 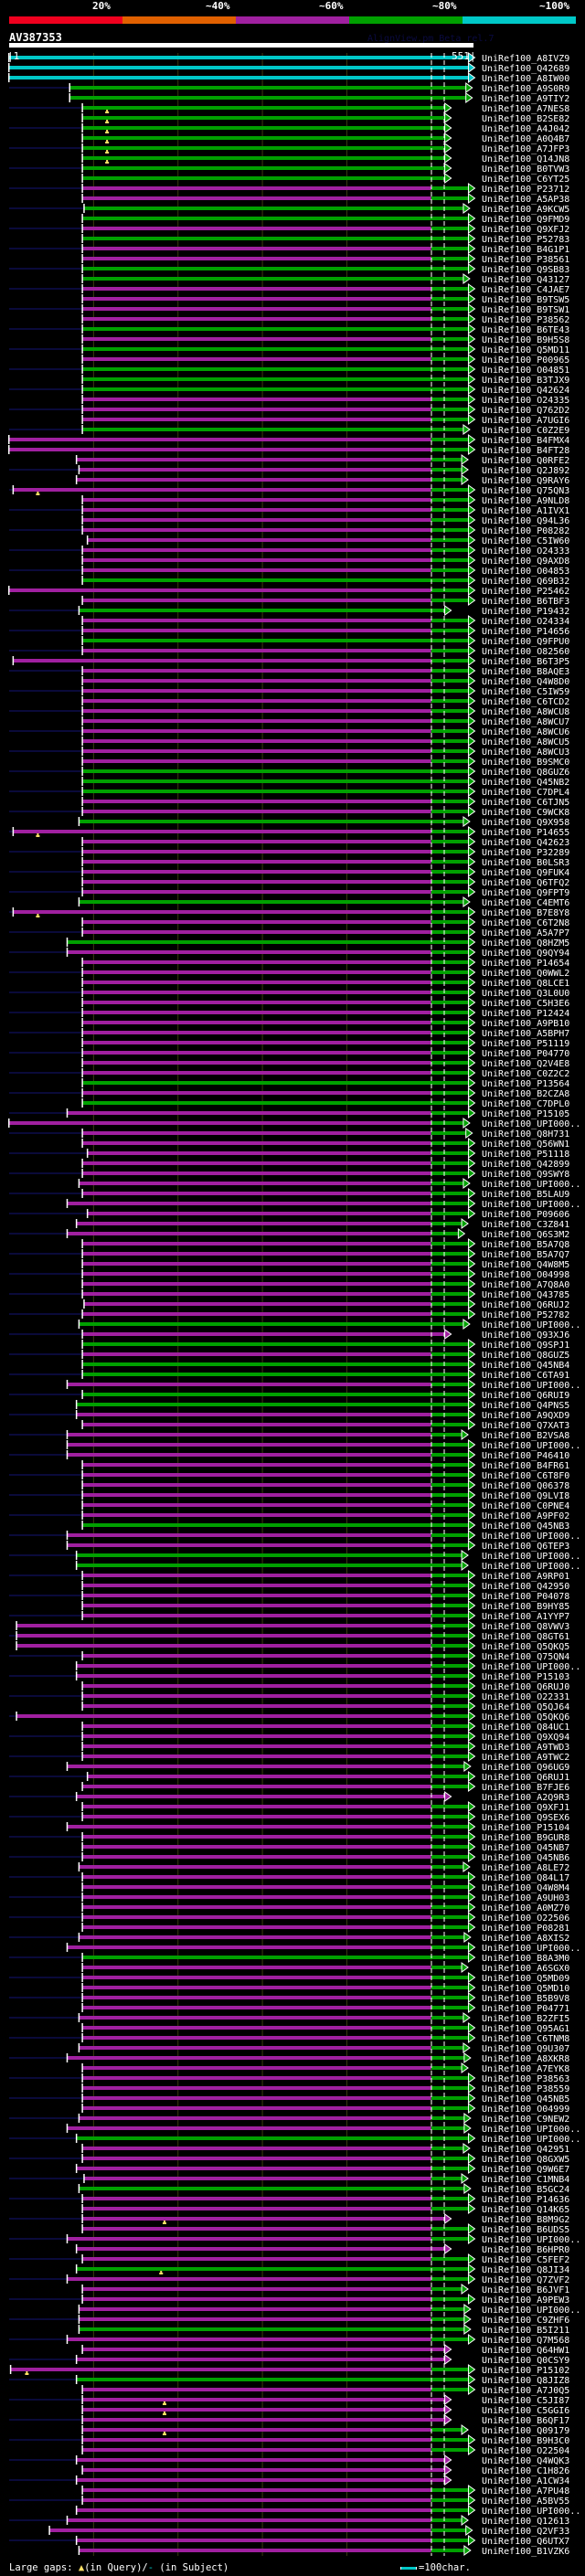 I want to click on subject-label: UniRef100_B6TBF3, so click(x=525, y=602).